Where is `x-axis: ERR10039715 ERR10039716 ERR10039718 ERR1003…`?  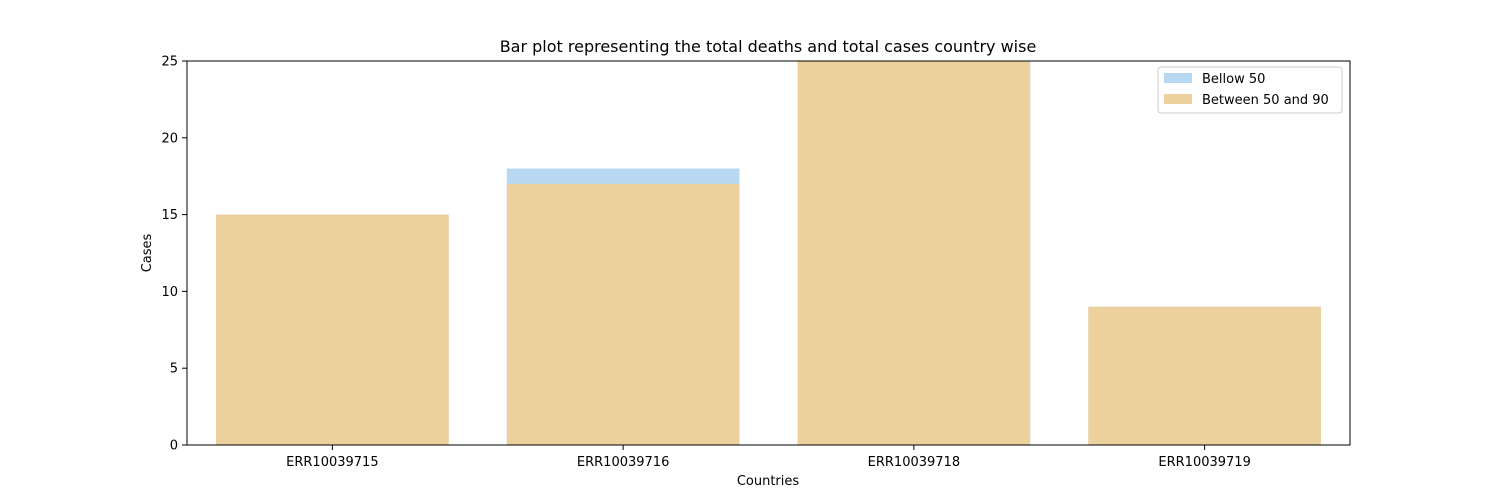
x-axis: ERR10039715 ERR10039716 ERR10039718 ERR1003… is located at coordinates (768, 457).